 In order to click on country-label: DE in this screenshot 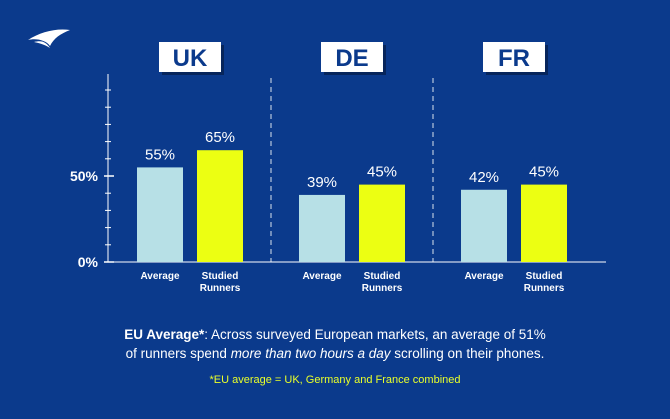, I will do `click(351, 58)`.